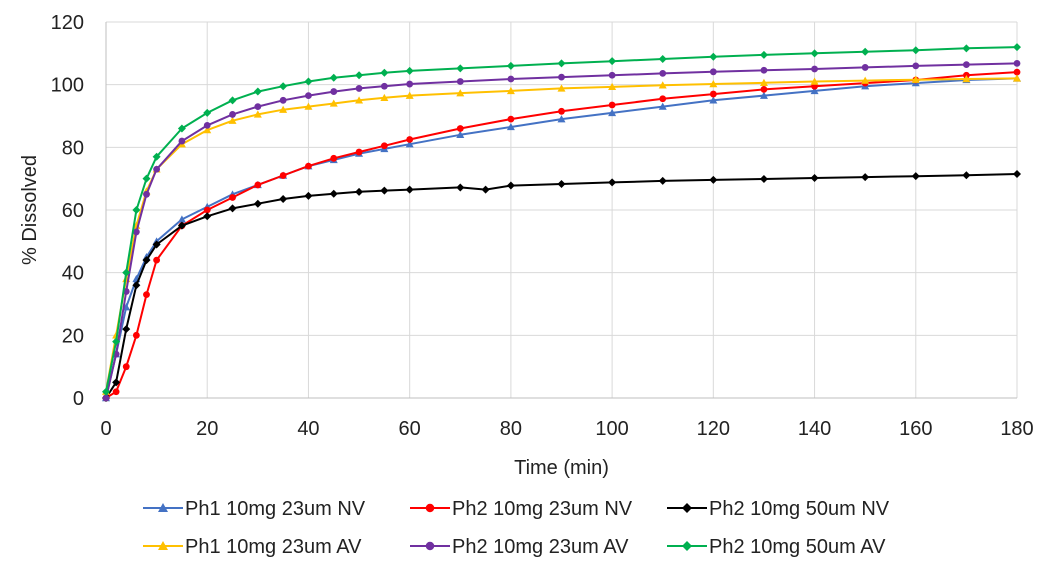 The height and width of the screenshot is (582, 1055). Describe the element at coordinates (207, 429) in the screenshot. I see `x-tick-label: 20` at that location.